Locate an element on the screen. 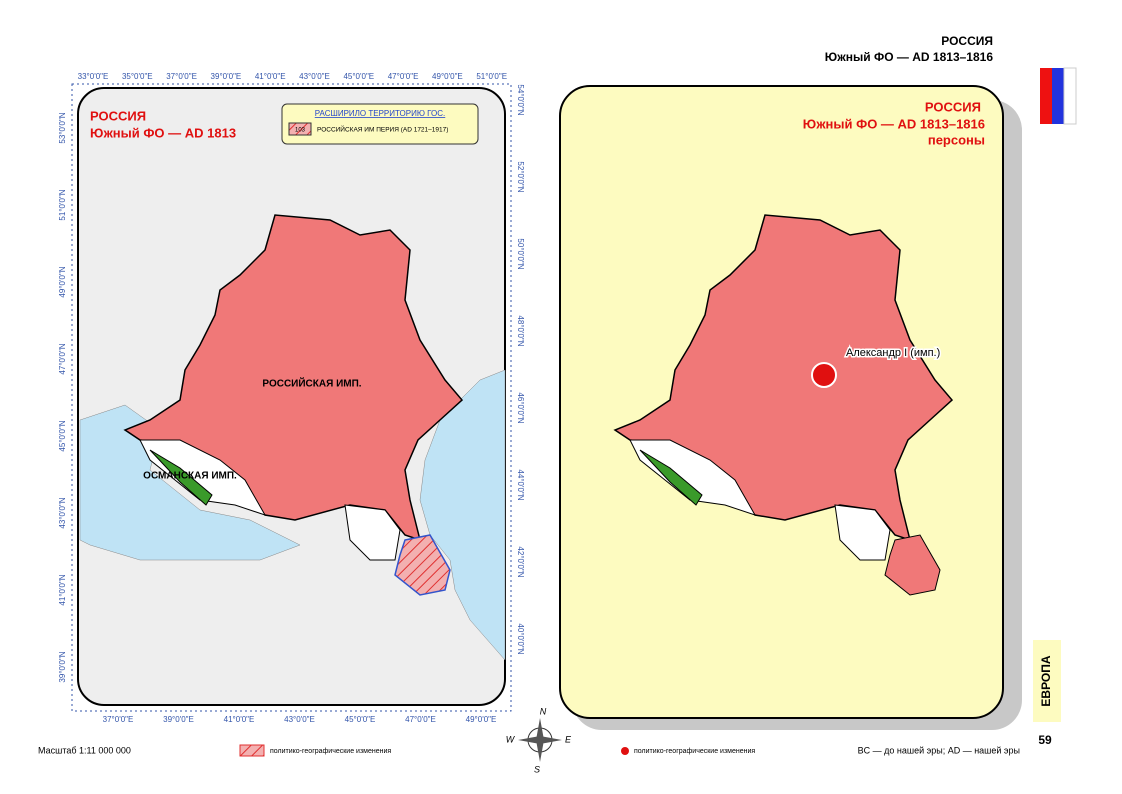  tick-label: 53°0'0"N is located at coordinates (62, 127).